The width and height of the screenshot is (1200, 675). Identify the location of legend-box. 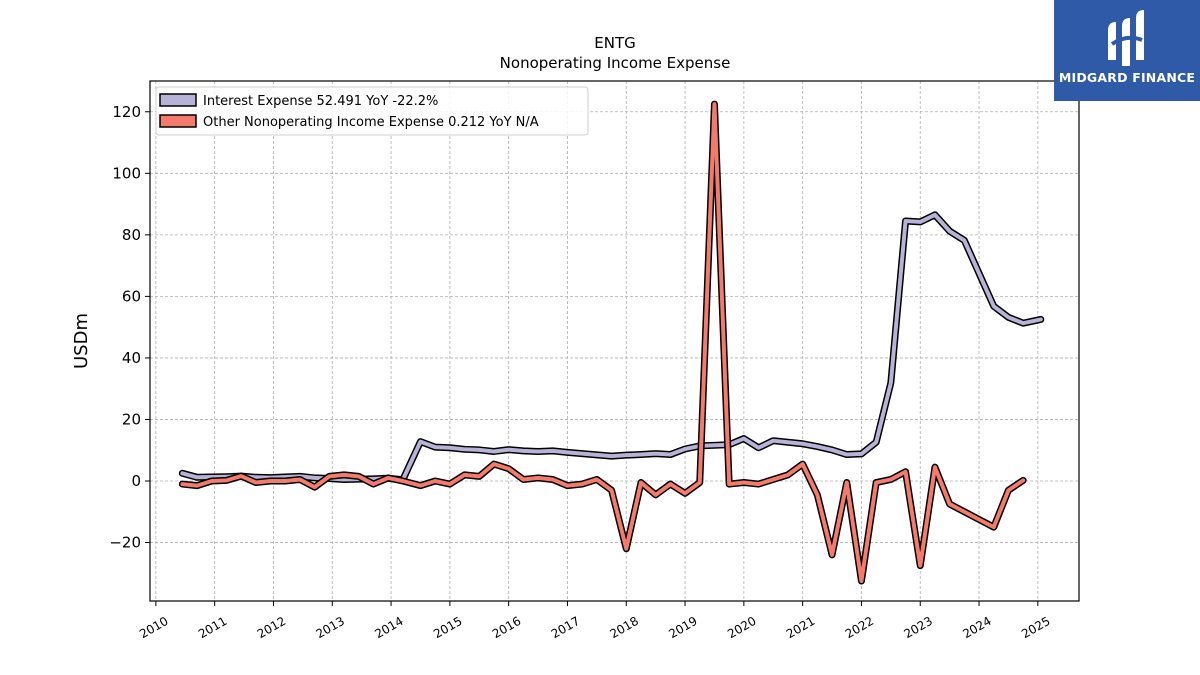
(372, 111).